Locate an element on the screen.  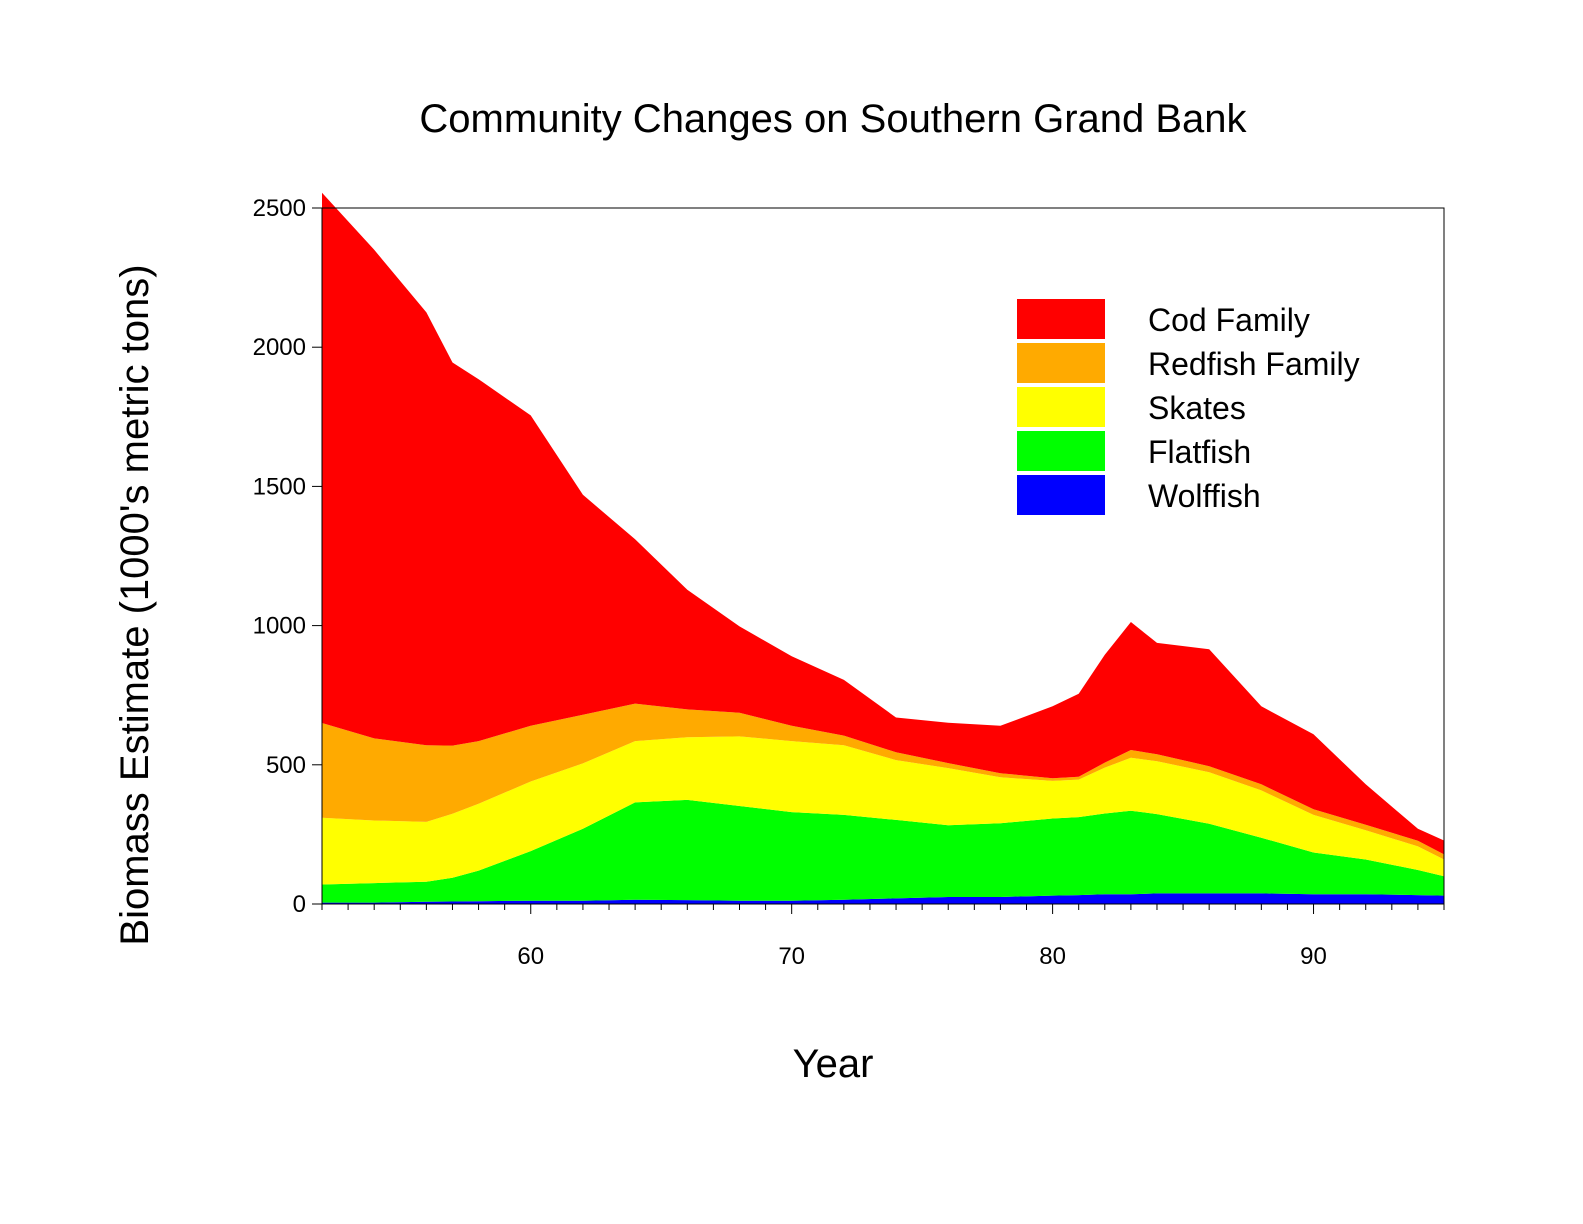
y-tick-label: 2500 is located at coordinates (279, 208).